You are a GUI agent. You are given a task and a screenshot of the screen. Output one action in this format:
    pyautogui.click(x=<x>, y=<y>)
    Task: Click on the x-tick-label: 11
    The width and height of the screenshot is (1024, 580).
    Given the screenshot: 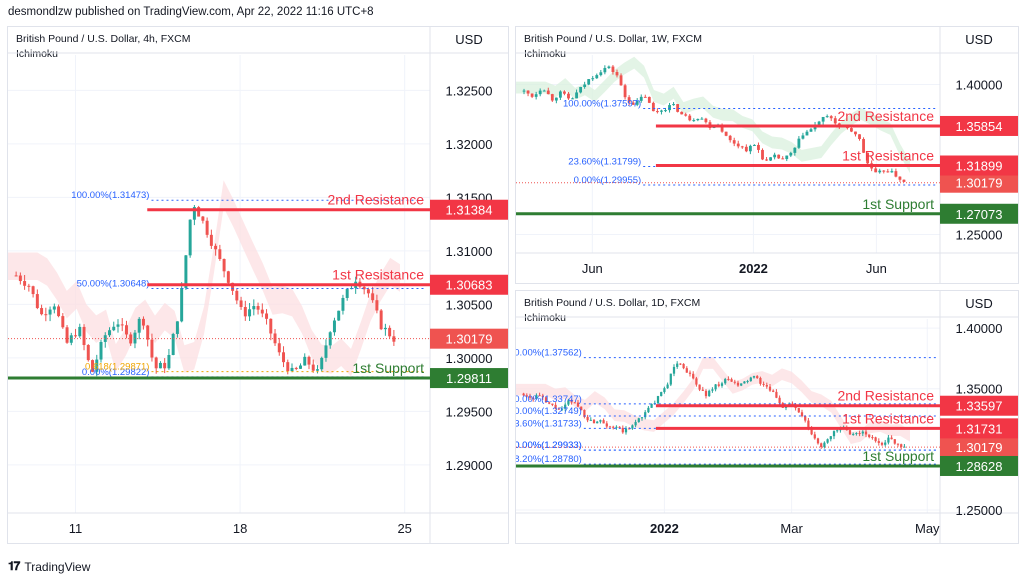 What is the action you would take?
    pyautogui.click(x=76, y=528)
    